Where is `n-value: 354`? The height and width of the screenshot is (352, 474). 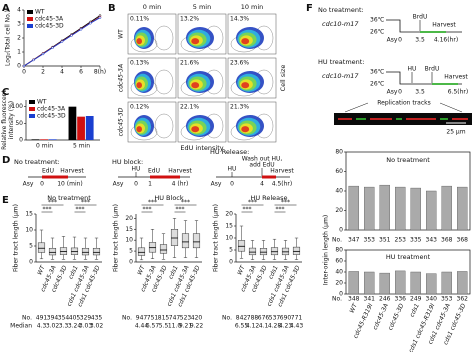
n-value: 354 is located at coordinates (64, 318).